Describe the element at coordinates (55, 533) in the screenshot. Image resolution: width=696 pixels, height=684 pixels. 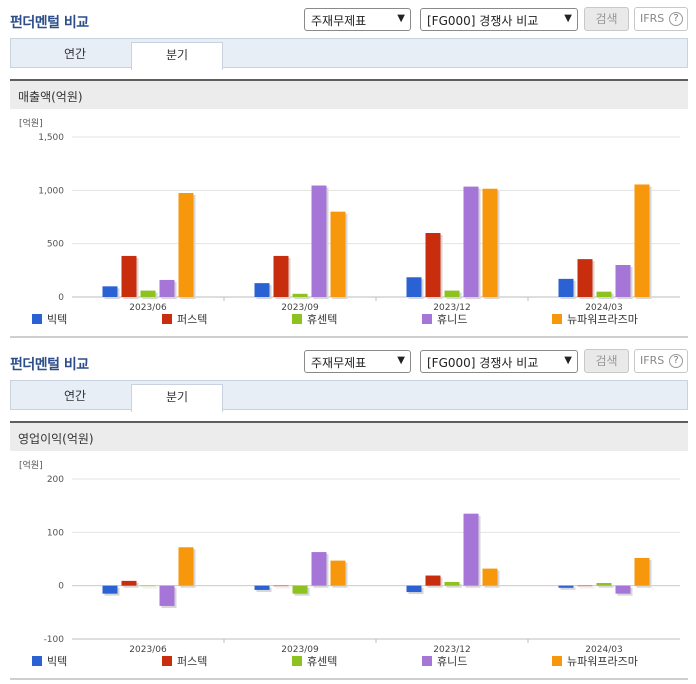
I see `y-tick-label: 100` at that location.